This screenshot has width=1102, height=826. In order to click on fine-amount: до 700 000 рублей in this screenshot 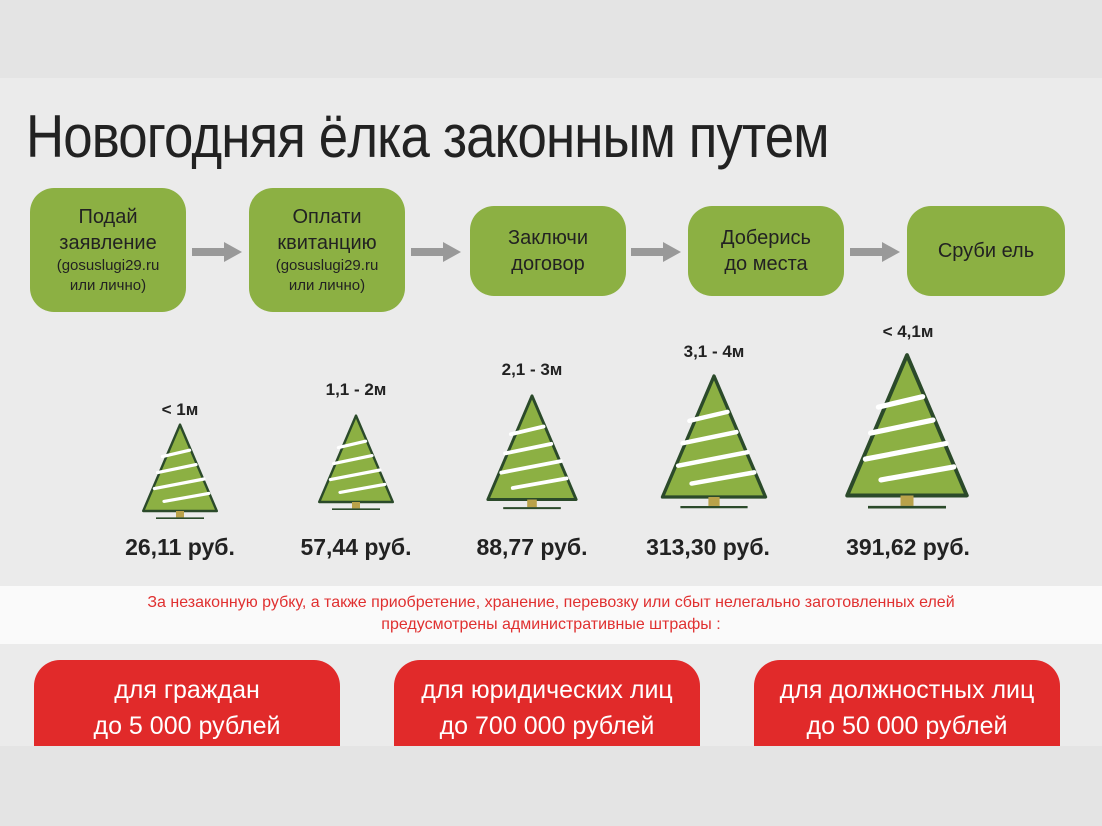, I will do `click(547, 726)`.